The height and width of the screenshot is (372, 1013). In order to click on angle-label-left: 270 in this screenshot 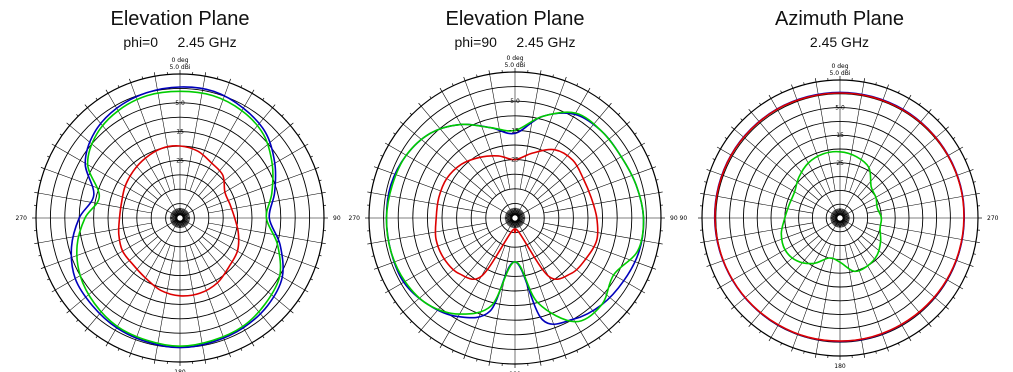, I will do `click(22, 218)`.